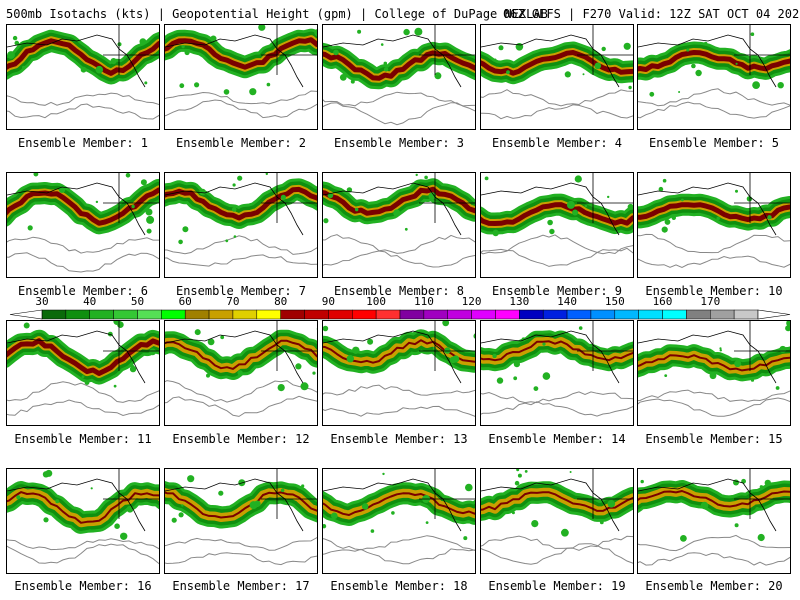 The width and height of the screenshot is (800, 600). I want to click on colorbar-tick-label: 40, so click(90, 301).